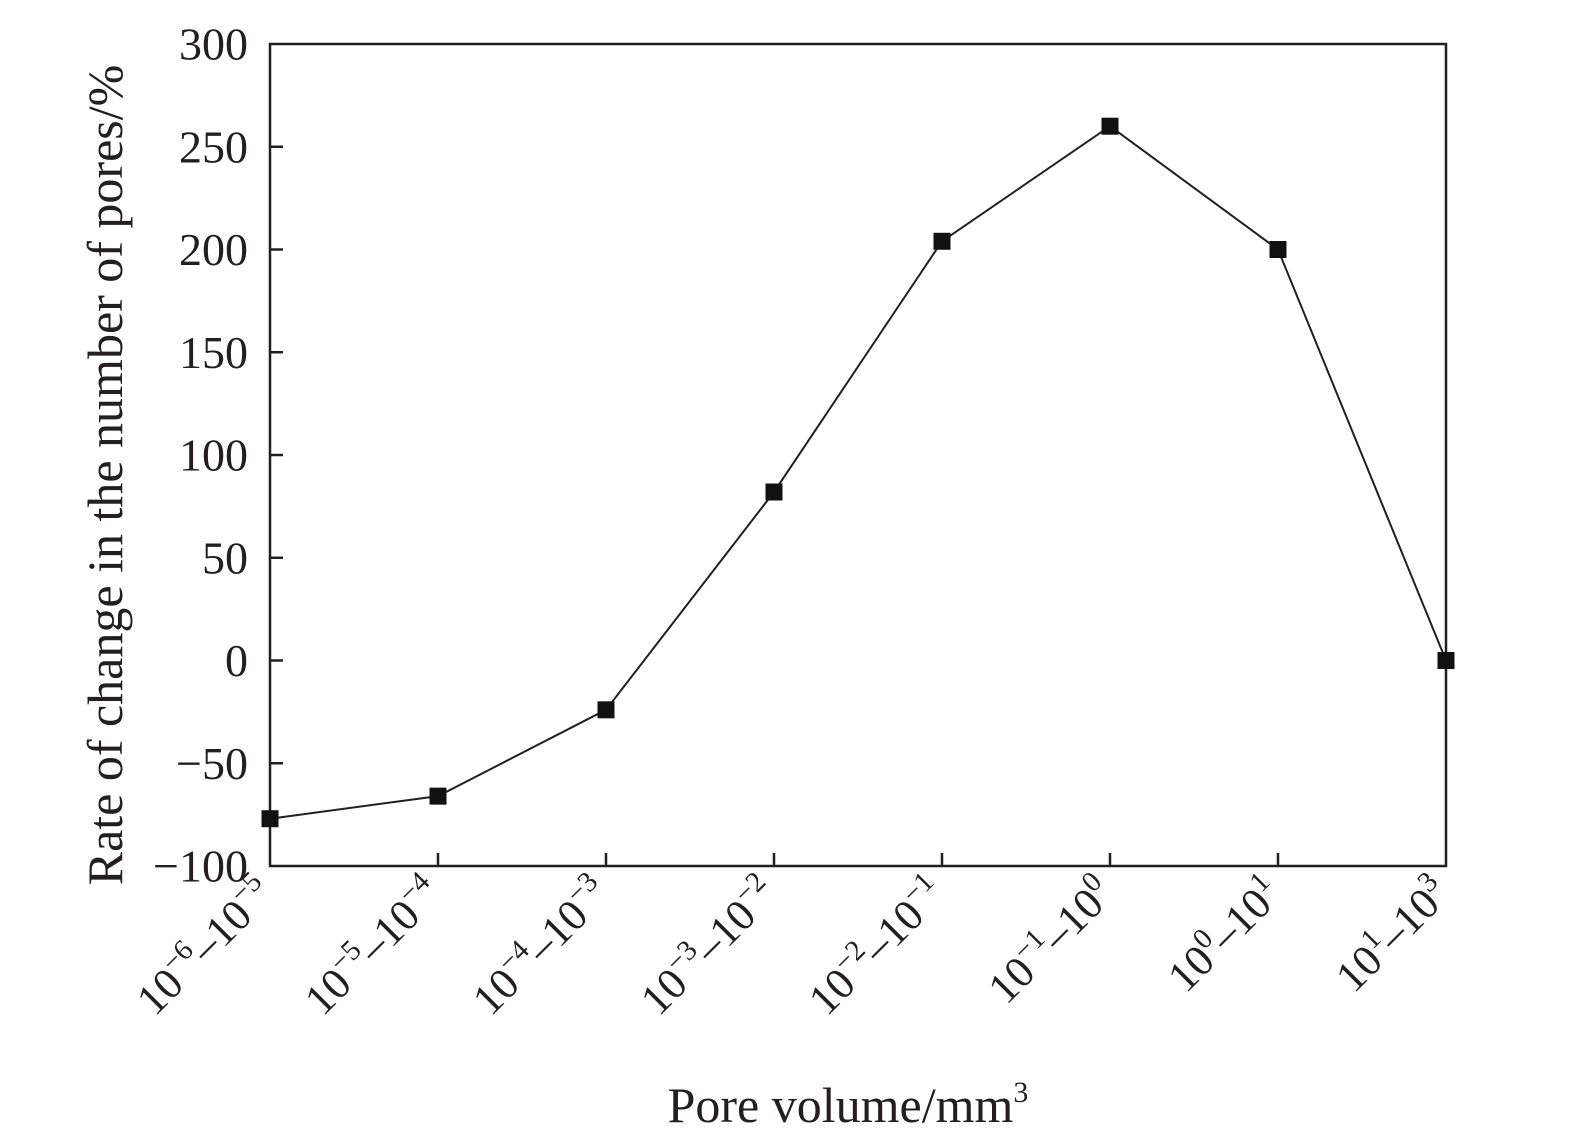 This screenshot has width=1575, height=1146. I want to click on x-tick-label: 10−3–10−2, so click(707, 945).